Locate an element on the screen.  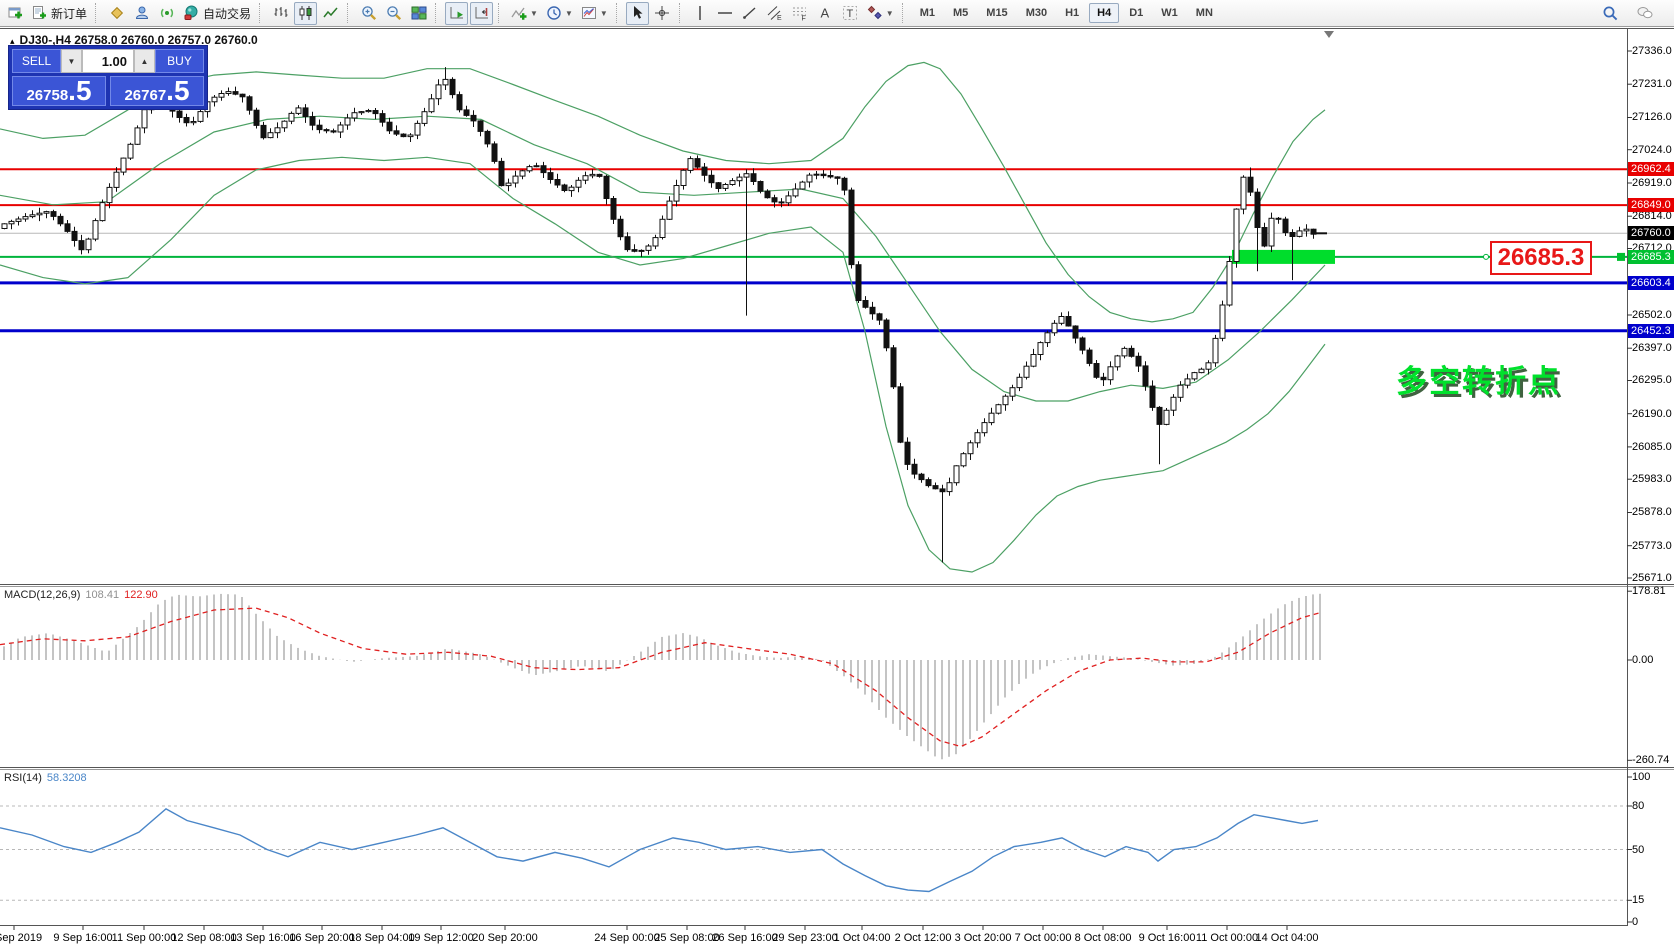
indicators-button: ▼ is located at coordinates (524, 13).